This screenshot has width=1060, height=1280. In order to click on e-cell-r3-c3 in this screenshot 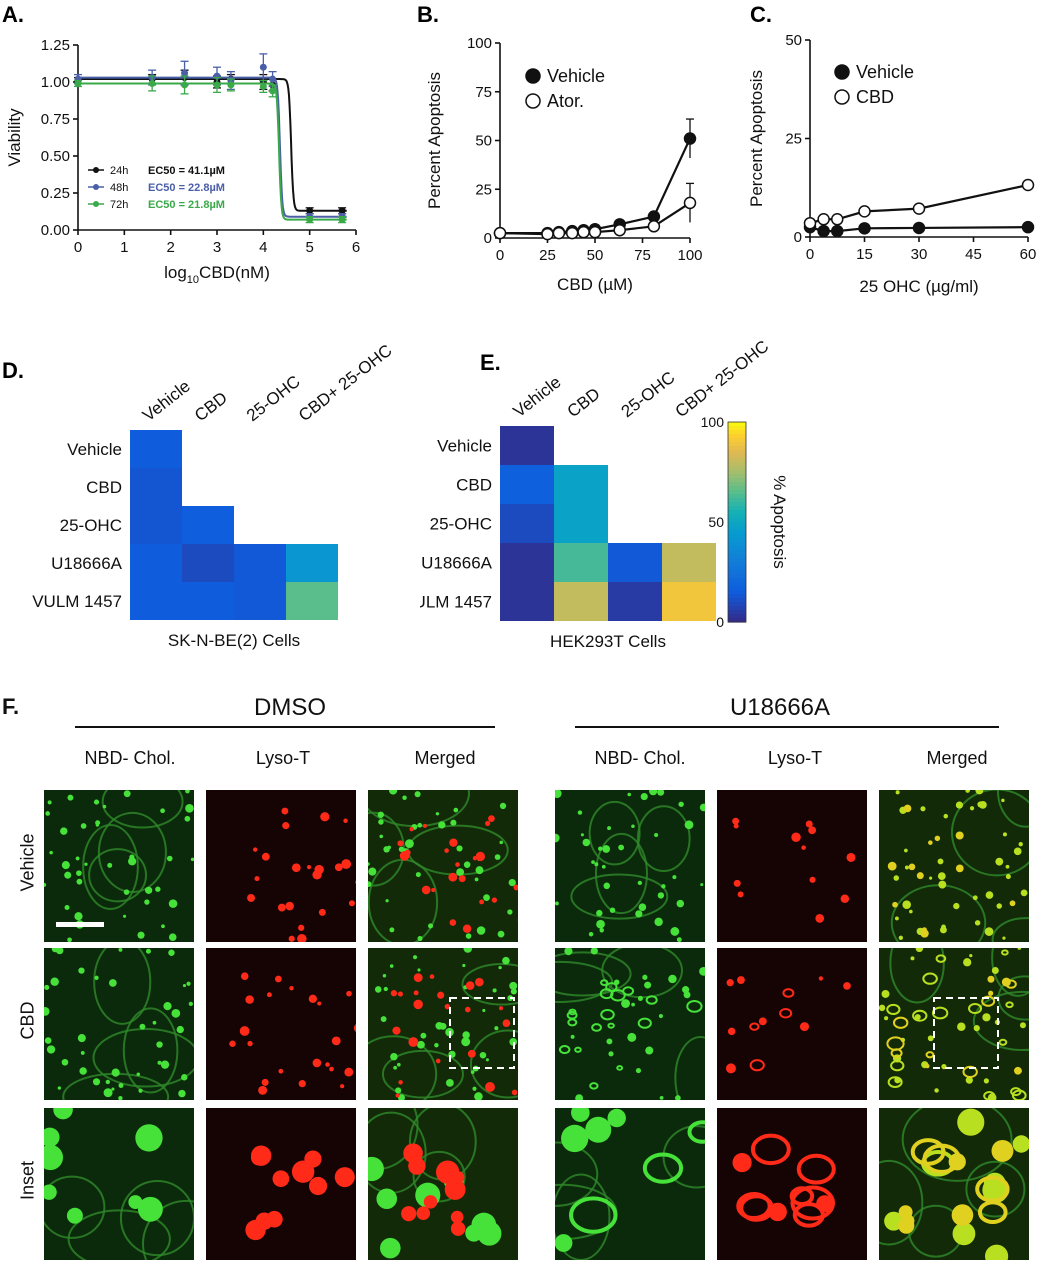, I will do `click(689, 562)`.